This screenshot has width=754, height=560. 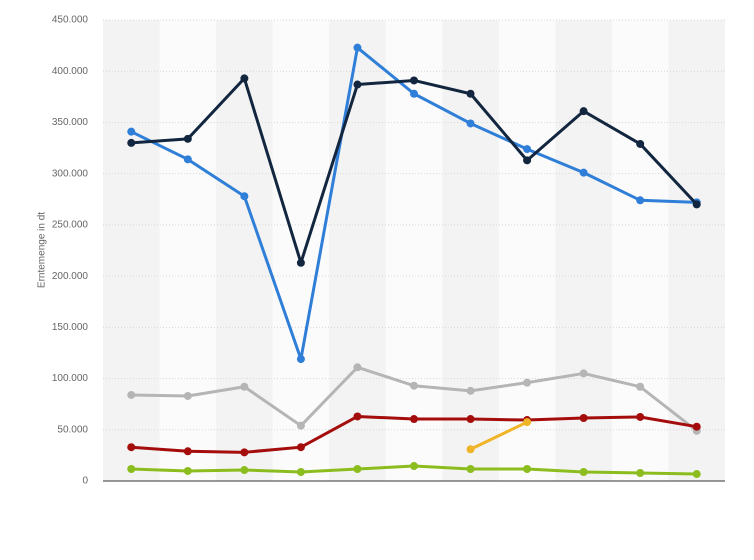 I want to click on y-axis-label: Erntemenge in dt, so click(x=42, y=250).